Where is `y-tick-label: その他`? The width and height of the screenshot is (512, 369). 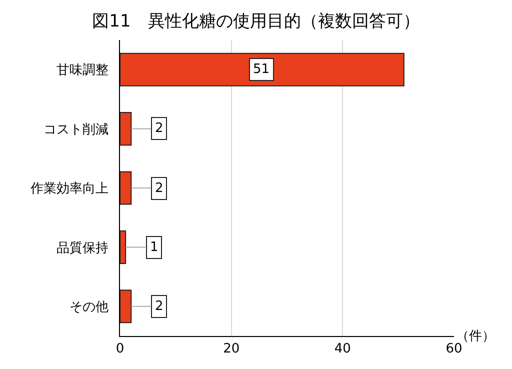
y-tick-label: その他 is located at coordinates (88, 307).